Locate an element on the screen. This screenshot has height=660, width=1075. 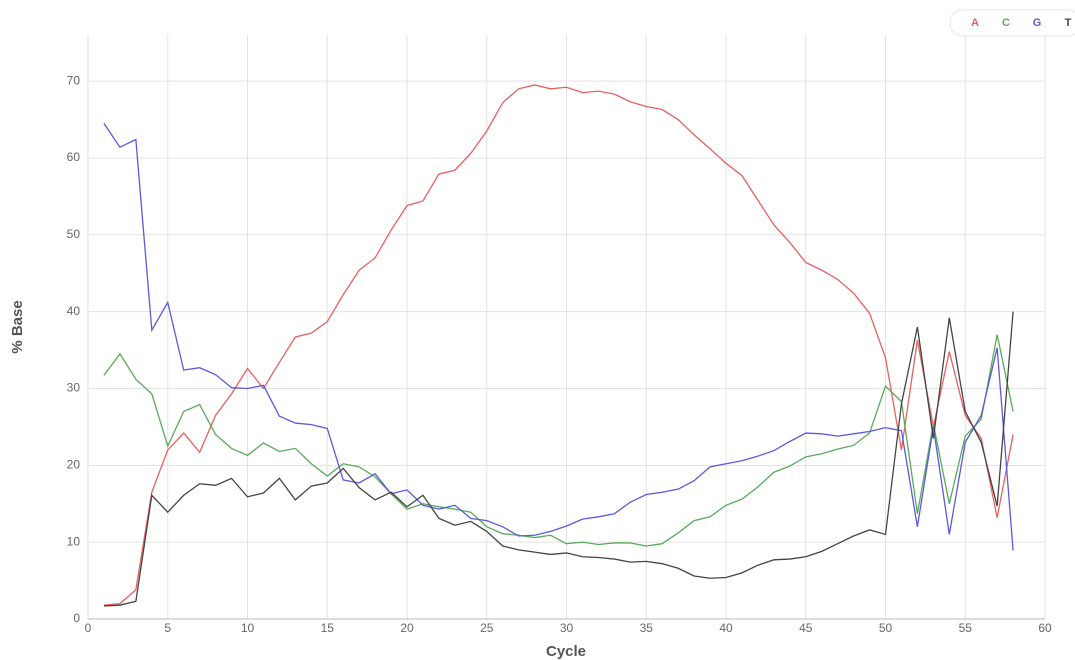
x-tick-label: 0 is located at coordinates (88, 628).